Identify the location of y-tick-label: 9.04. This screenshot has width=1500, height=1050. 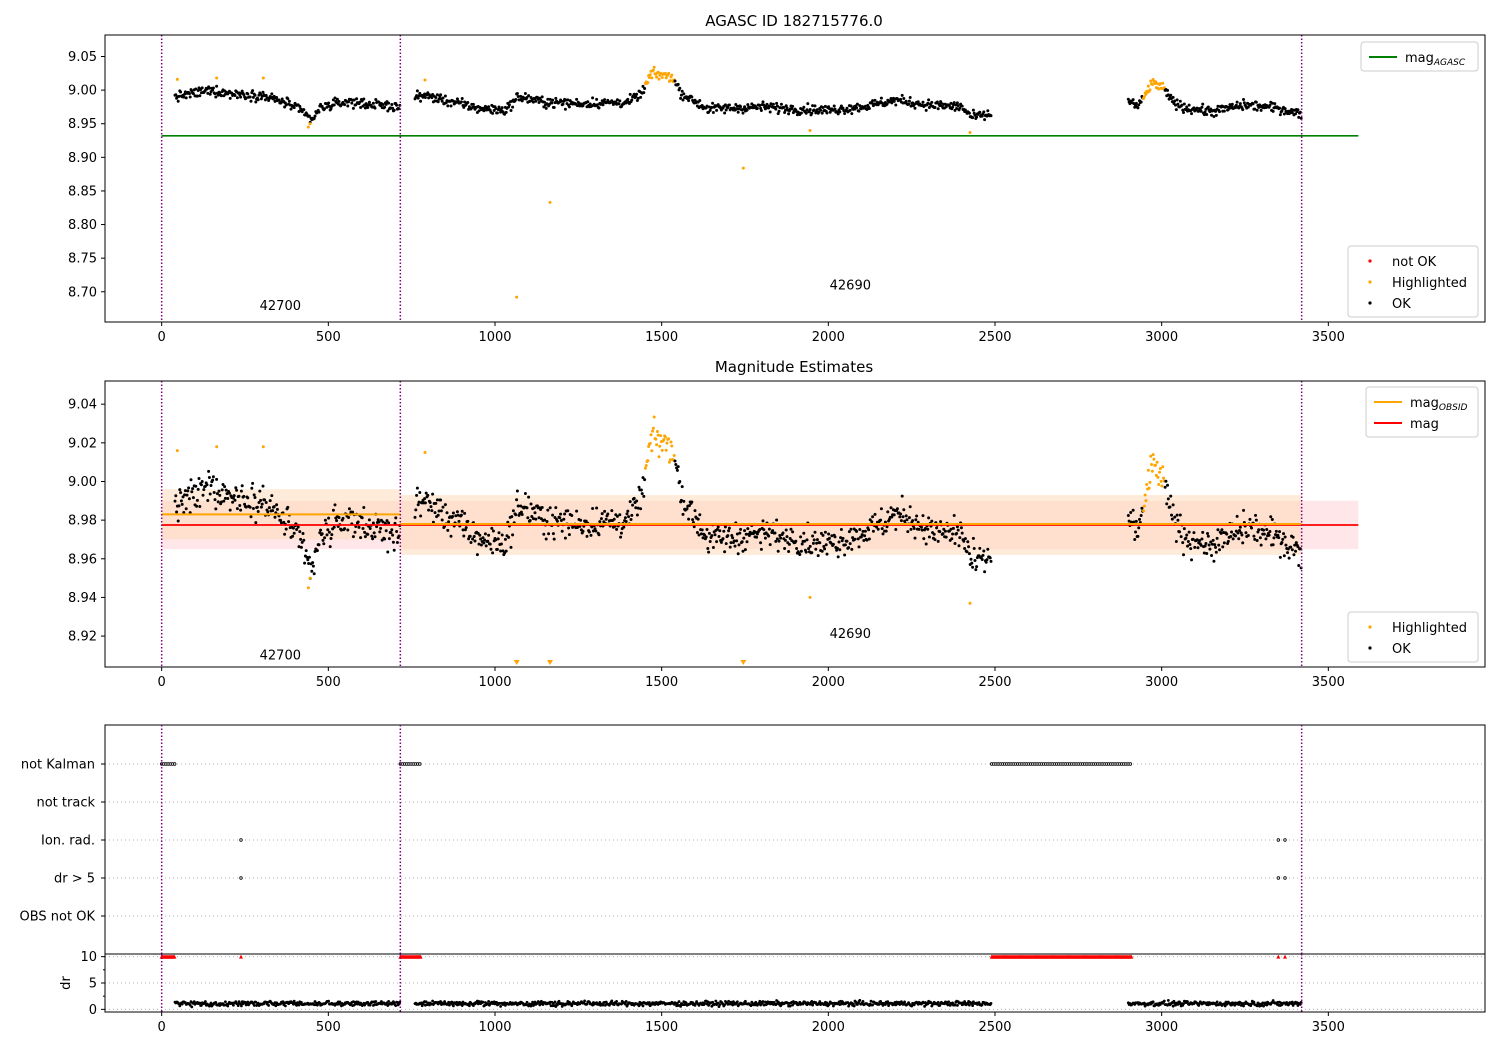
(82, 405).